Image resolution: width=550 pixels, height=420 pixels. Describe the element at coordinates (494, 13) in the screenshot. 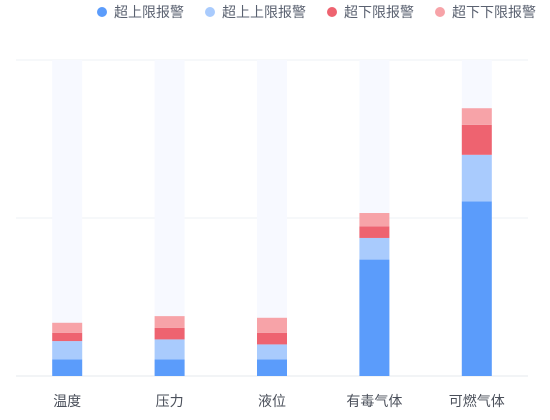

I see `legend-label-3: 超下下限报警` at that location.